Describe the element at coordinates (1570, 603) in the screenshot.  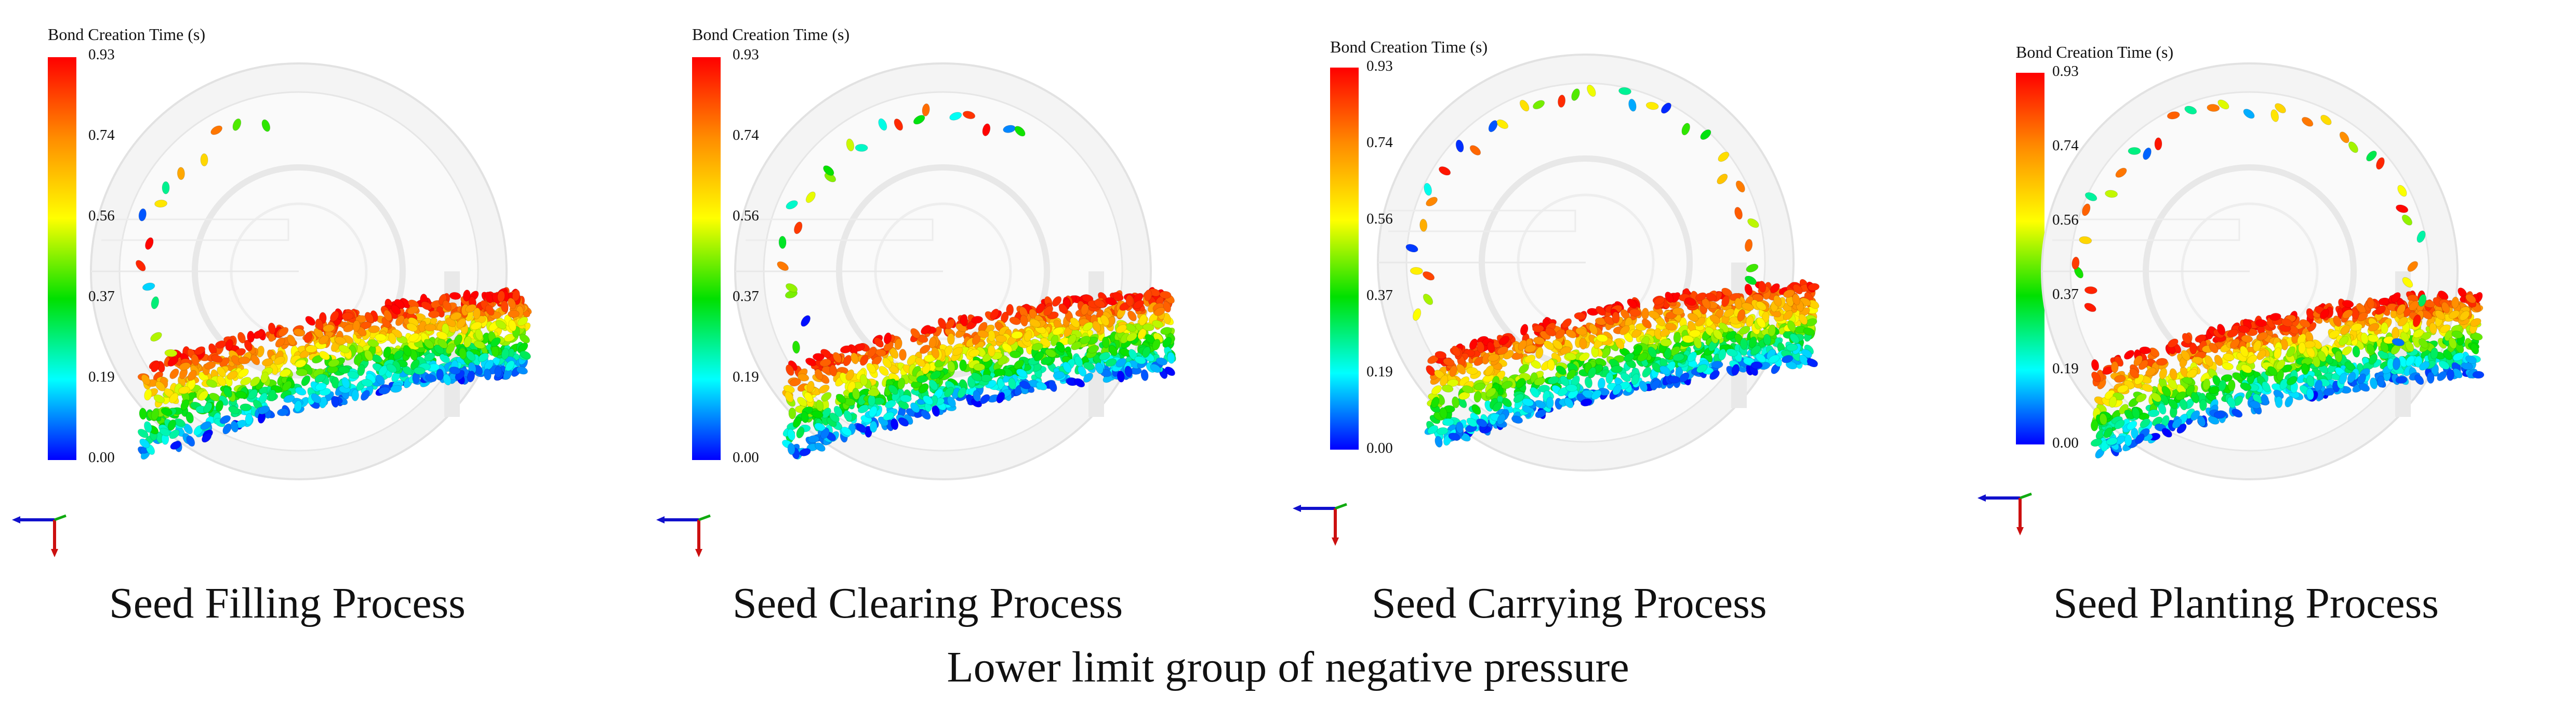
I see `panel-caption: Seed Carrying Process` at that location.